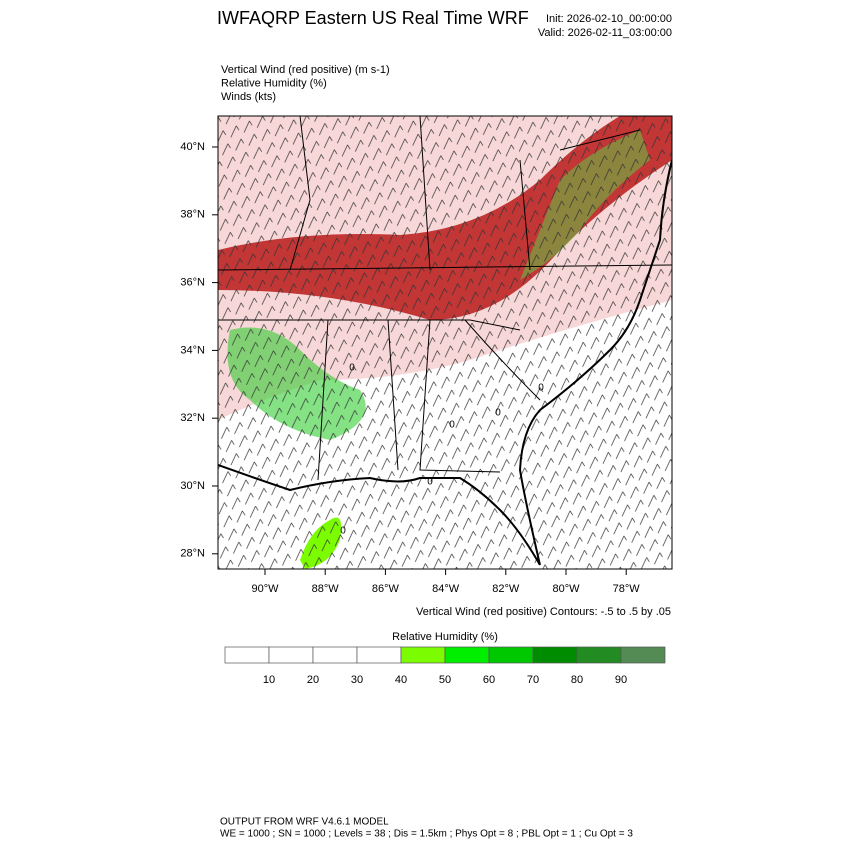 This screenshot has height=850, width=850. What do you see at coordinates (566, 589) in the screenshot?
I see `lon-label: 80°W` at bounding box center [566, 589].